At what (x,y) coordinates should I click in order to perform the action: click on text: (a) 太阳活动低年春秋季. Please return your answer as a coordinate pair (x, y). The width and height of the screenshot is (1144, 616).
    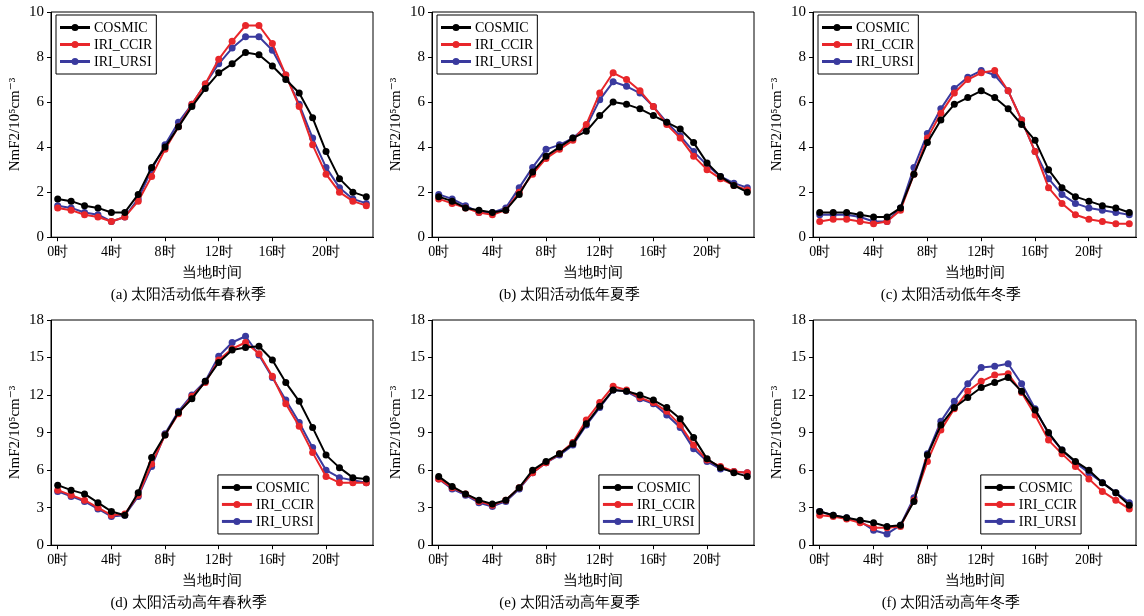
    Looking at the image, I should click on (188, 294).